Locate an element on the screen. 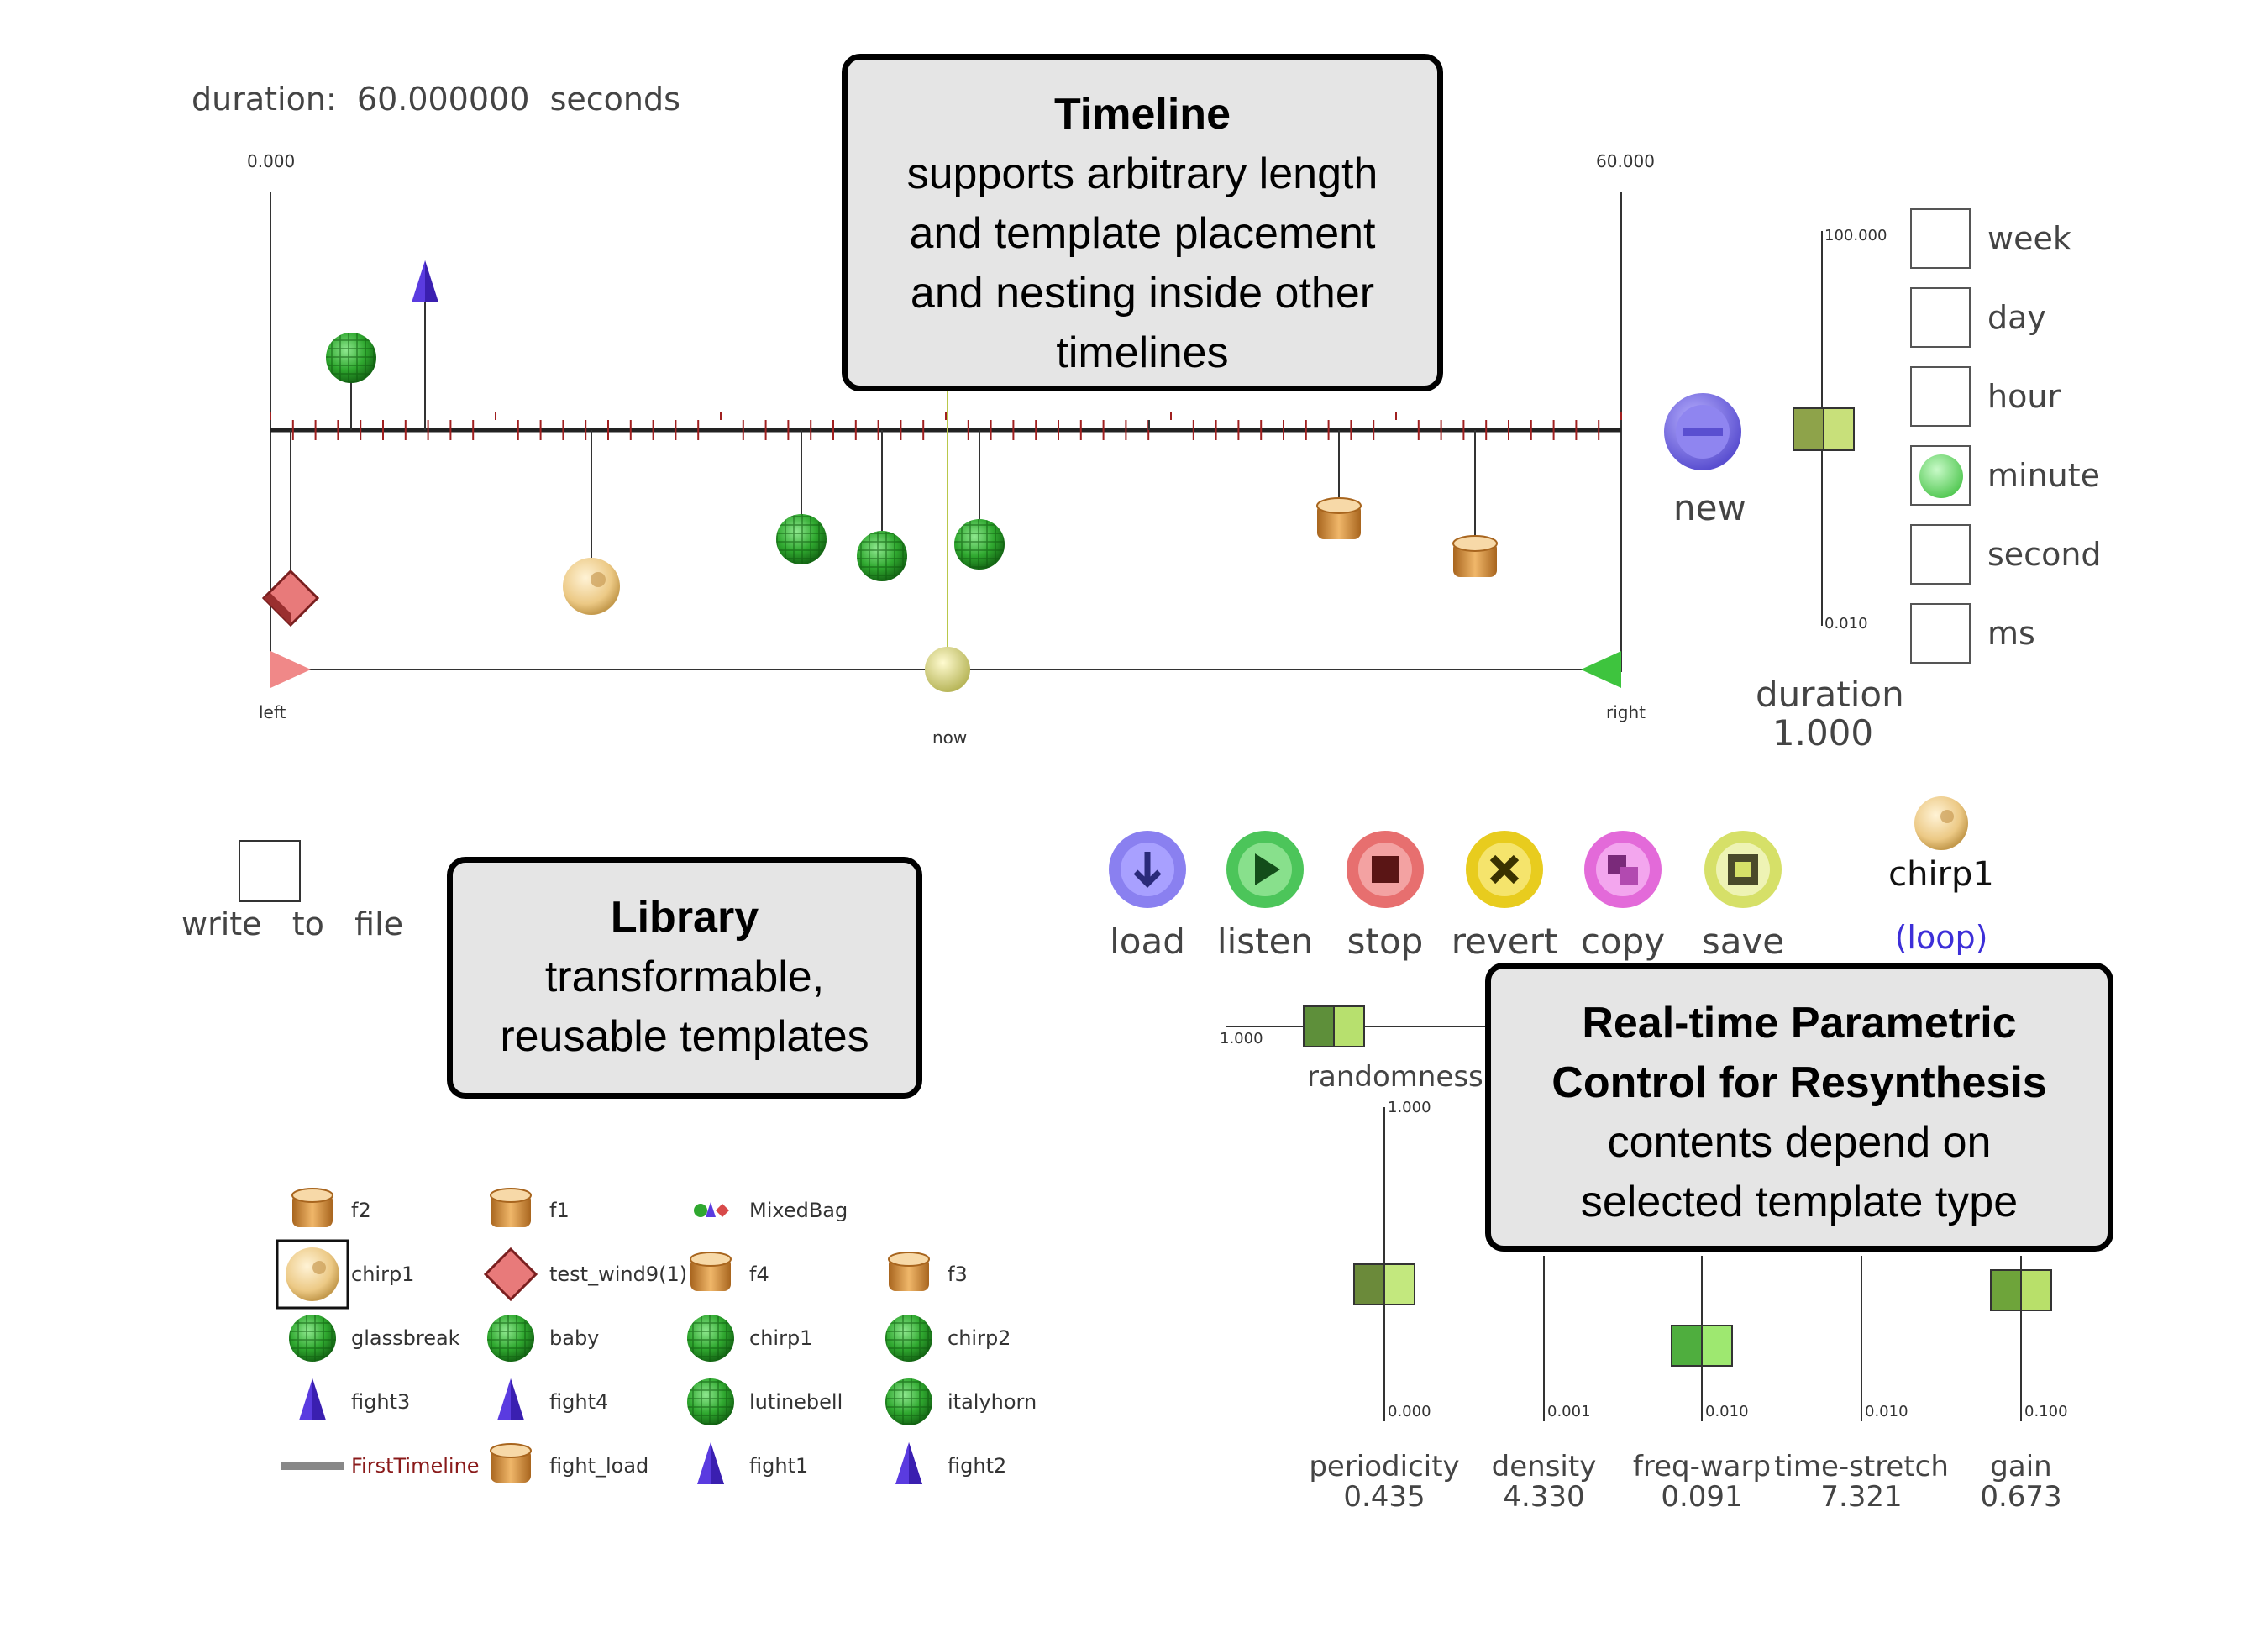  duration-max-label: 100.000 is located at coordinates (1855, 235).